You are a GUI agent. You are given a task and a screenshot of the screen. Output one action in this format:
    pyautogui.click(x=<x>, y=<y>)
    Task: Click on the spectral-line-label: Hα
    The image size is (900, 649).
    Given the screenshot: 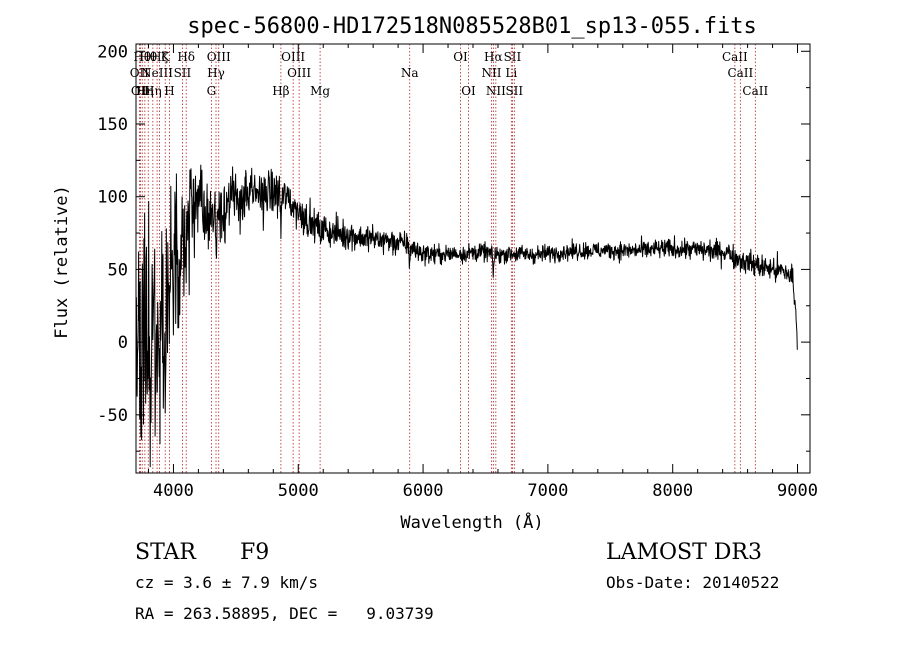 What is the action you would take?
    pyautogui.click(x=493, y=57)
    